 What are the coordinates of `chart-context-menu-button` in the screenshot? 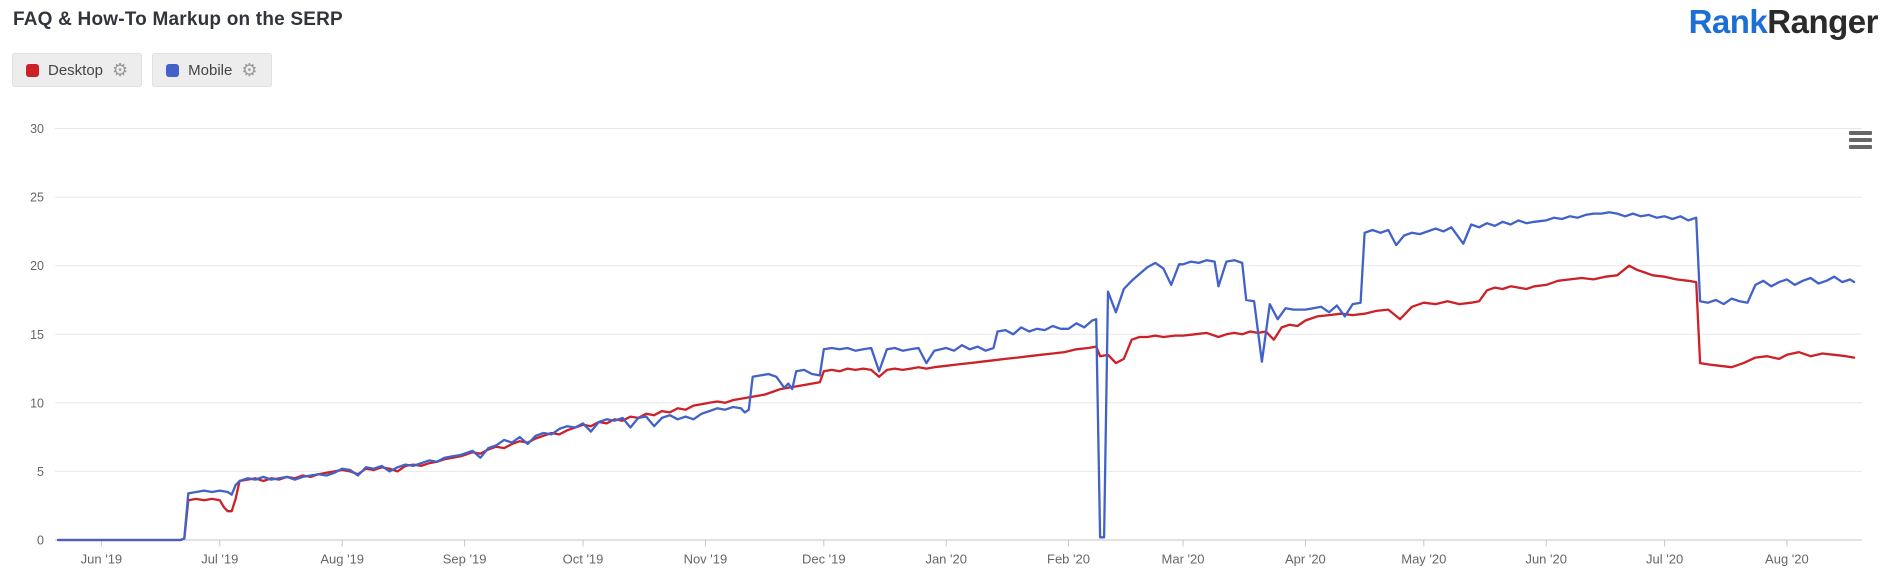 It's located at (1860, 141).